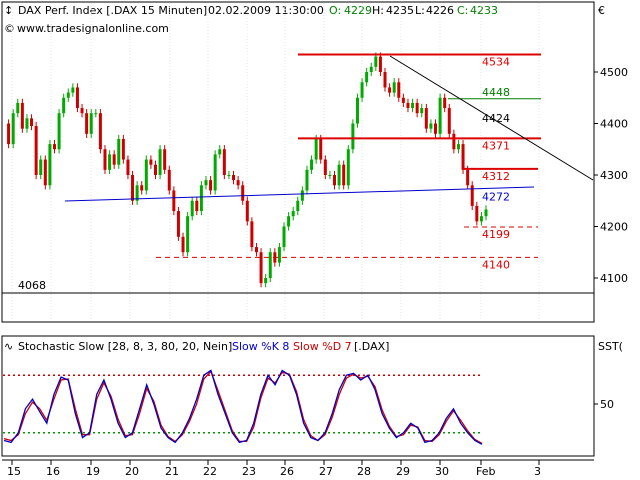  Describe the element at coordinates (607, 404) in the screenshot. I see `stoch-tick-label: 50` at that location.